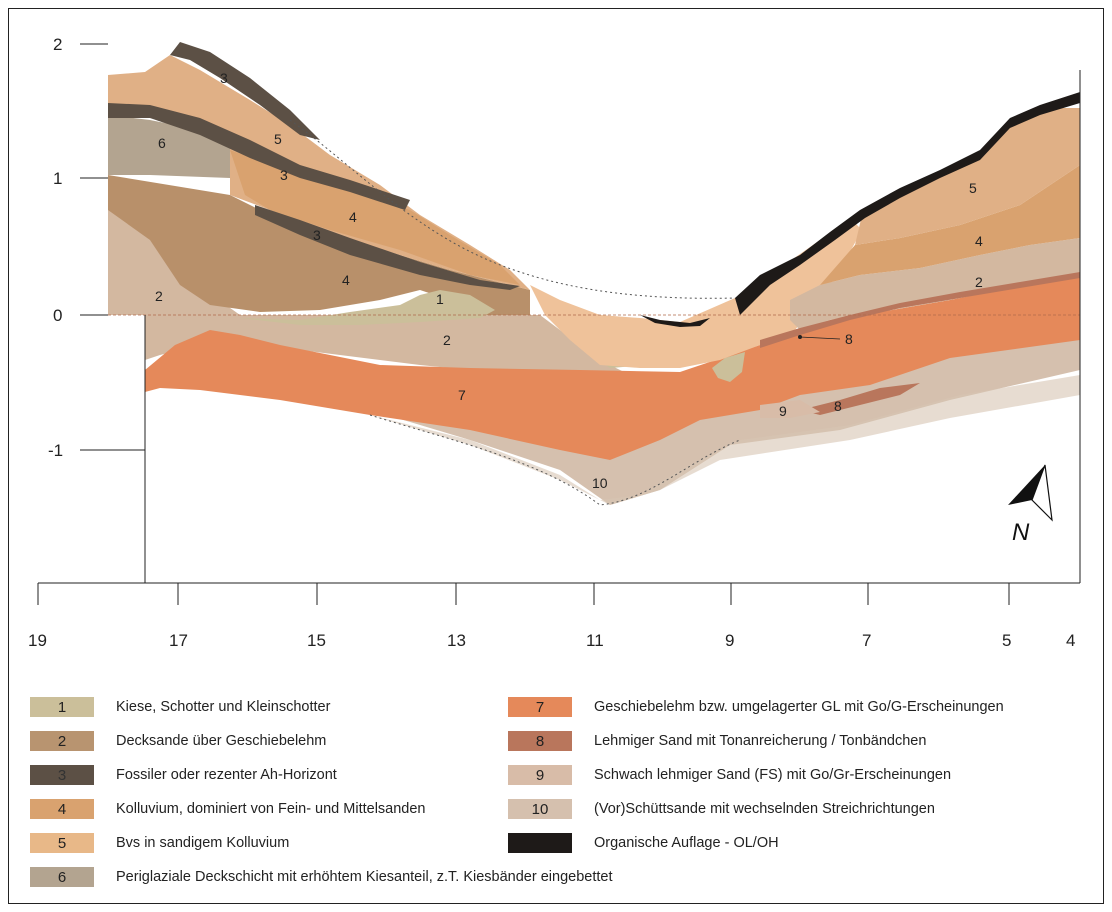 The image size is (1112, 912). Describe the element at coordinates (686, 843) in the screenshot. I see `legend-label: Organische Auflage - OL/OH` at that location.